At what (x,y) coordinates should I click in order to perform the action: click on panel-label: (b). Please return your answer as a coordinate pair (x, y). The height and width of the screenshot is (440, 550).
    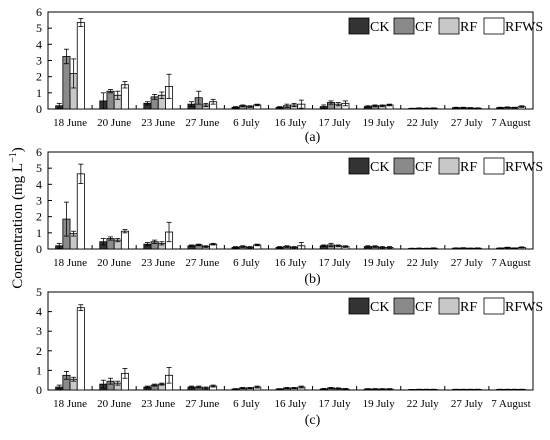
    Looking at the image, I should click on (312, 279).